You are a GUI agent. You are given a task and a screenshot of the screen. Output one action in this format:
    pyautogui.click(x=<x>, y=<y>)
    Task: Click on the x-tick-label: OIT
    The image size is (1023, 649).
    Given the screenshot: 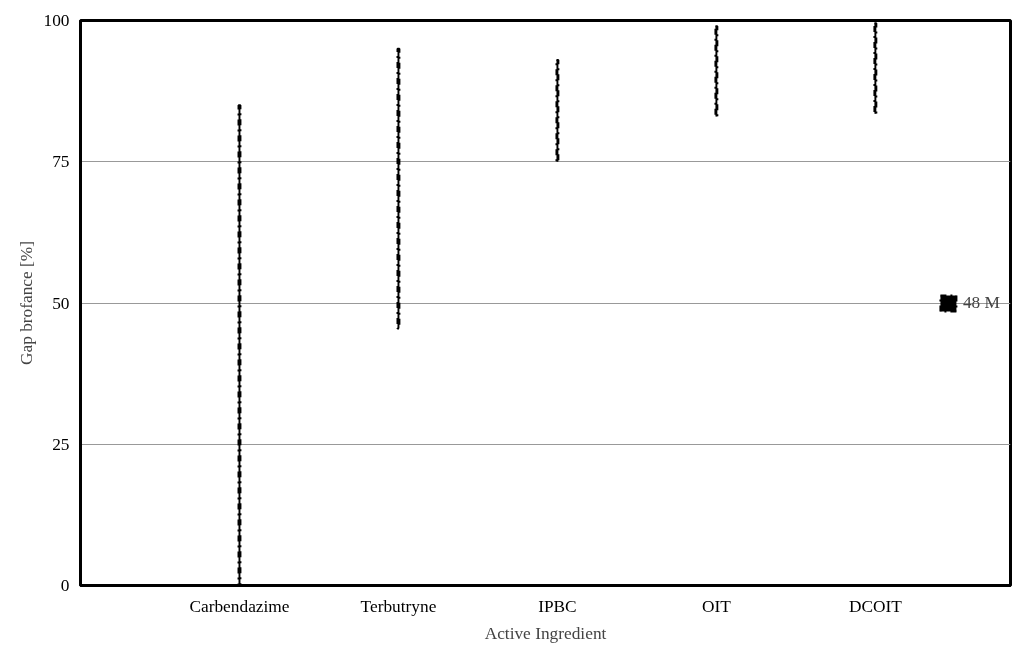 What is the action you would take?
    pyautogui.click(x=716, y=606)
    